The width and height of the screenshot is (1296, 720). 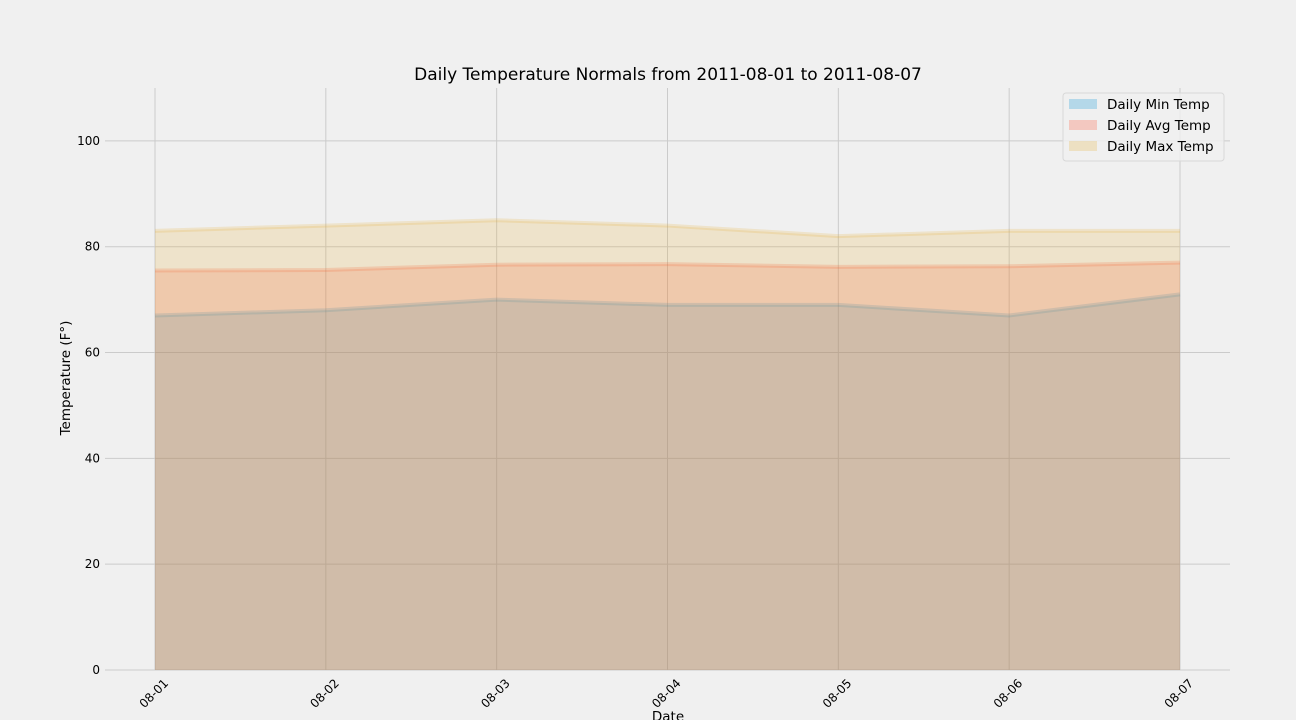 I want to click on x-tick-label: 08-06, so click(x=1008, y=693).